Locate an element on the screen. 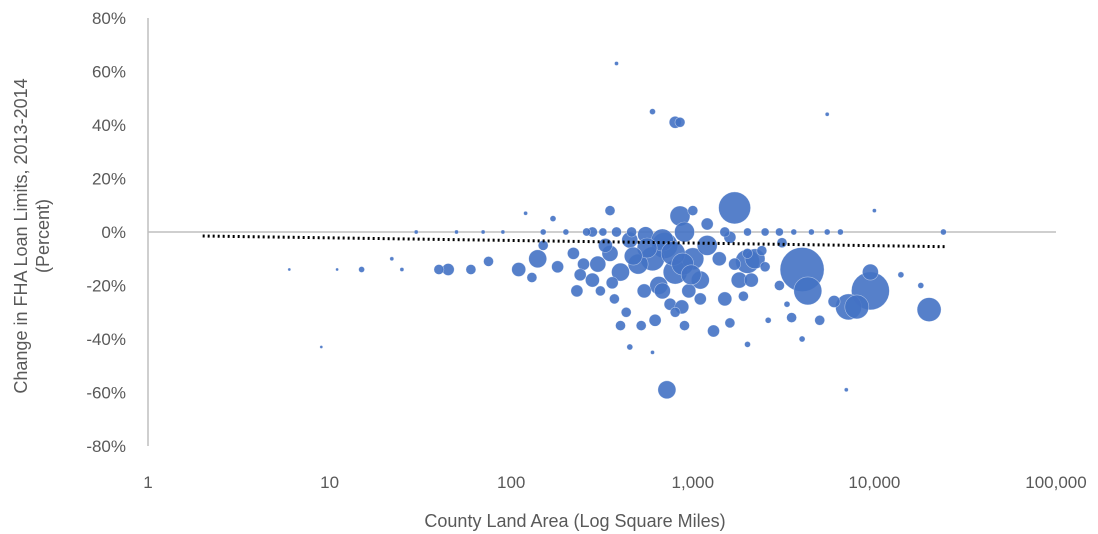 This screenshot has width=1098, height=534. y-tick-label: -80% is located at coordinates (106, 446).